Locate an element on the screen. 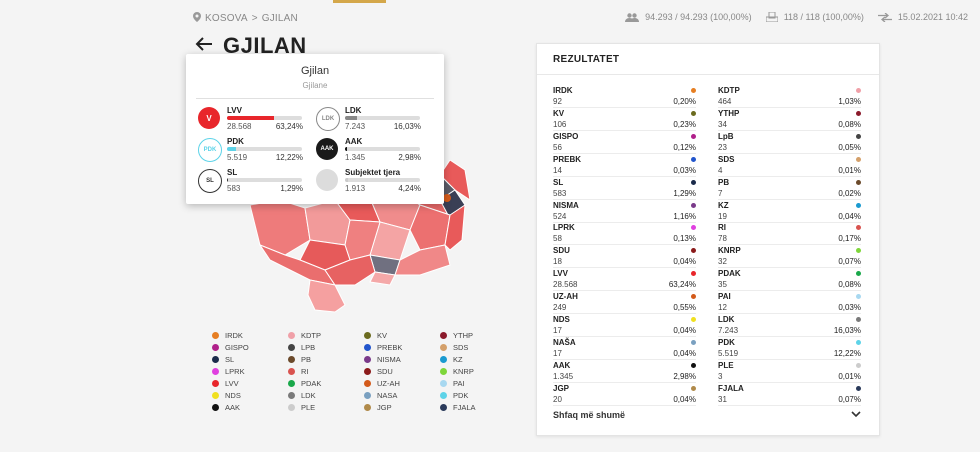 This screenshot has width=980, height=452. result-votes: 56 is located at coordinates (557, 147).